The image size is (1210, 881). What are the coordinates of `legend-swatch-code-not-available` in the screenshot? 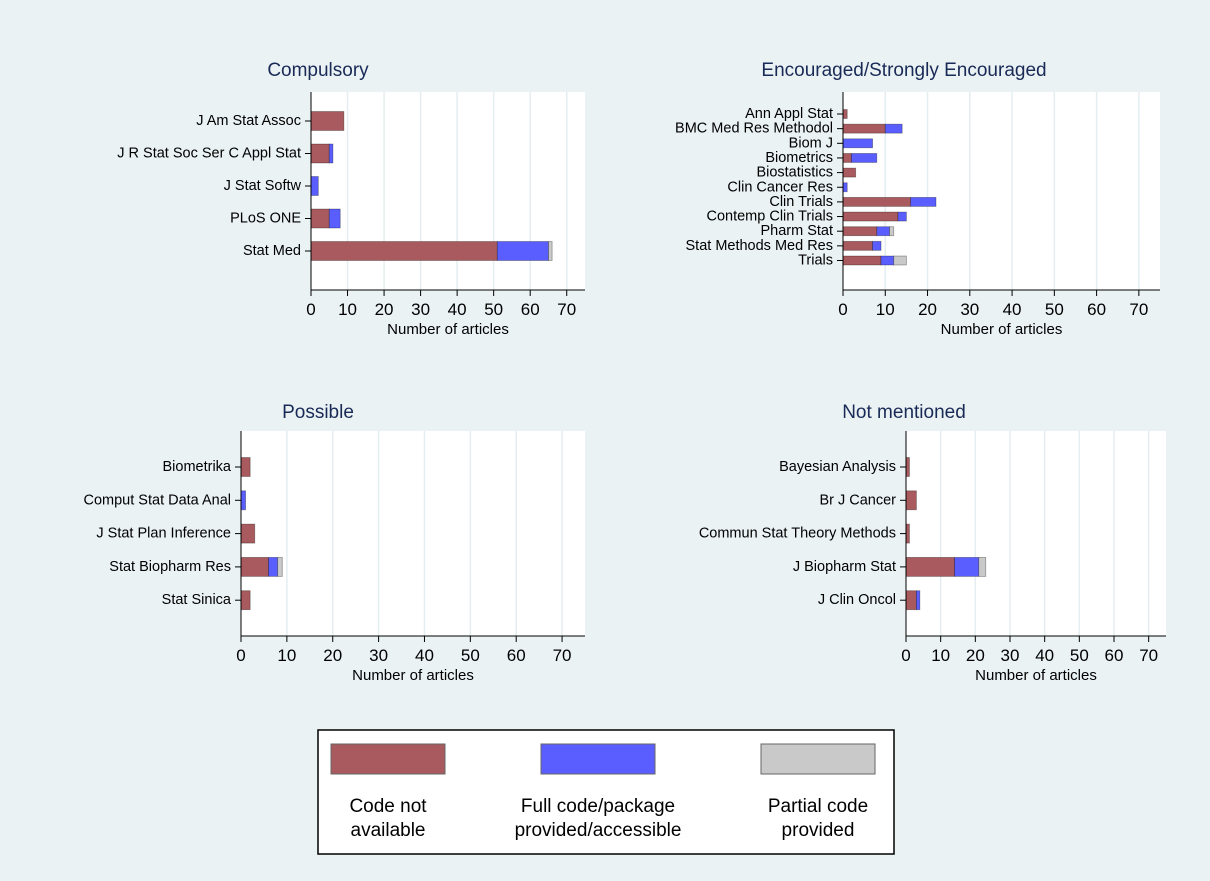 It's located at (388, 759).